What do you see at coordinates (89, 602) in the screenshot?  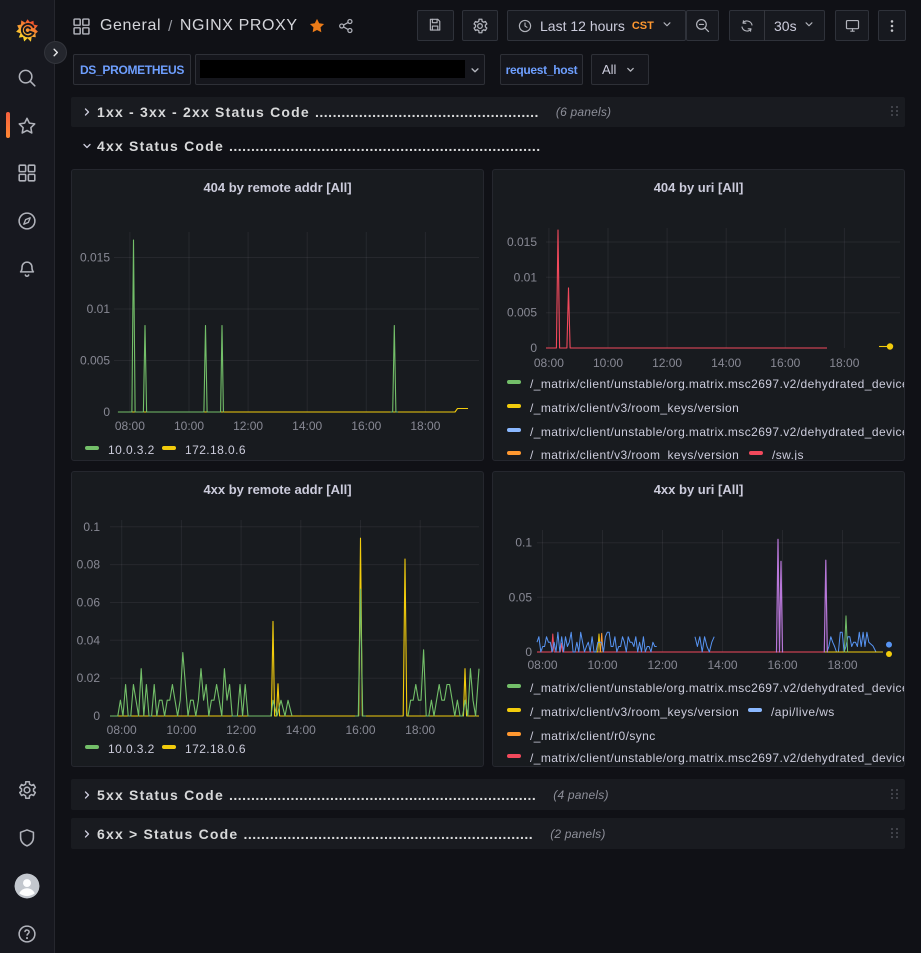 I see `svg-text: 0.06` at bounding box center [89, 602].